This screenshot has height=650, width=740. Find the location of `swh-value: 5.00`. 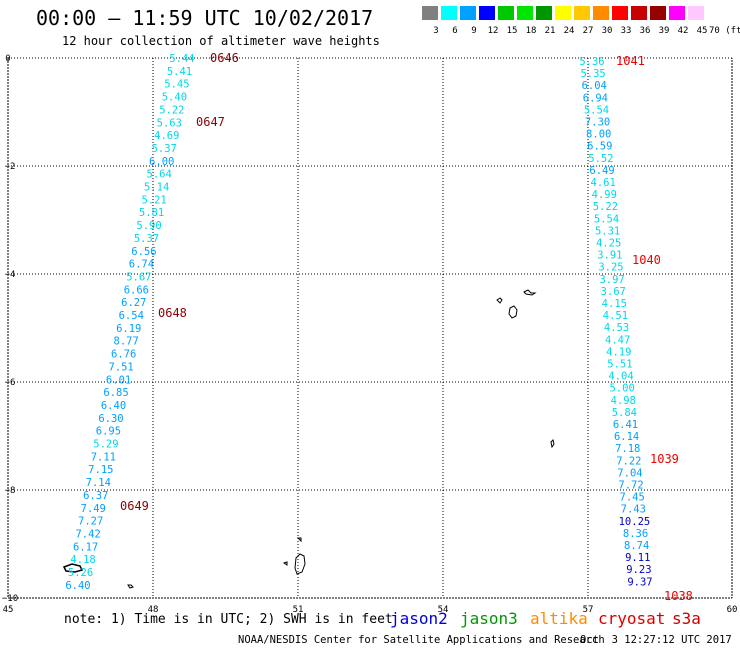

swh-value: 5.00 is located at coordinates (621, 389).